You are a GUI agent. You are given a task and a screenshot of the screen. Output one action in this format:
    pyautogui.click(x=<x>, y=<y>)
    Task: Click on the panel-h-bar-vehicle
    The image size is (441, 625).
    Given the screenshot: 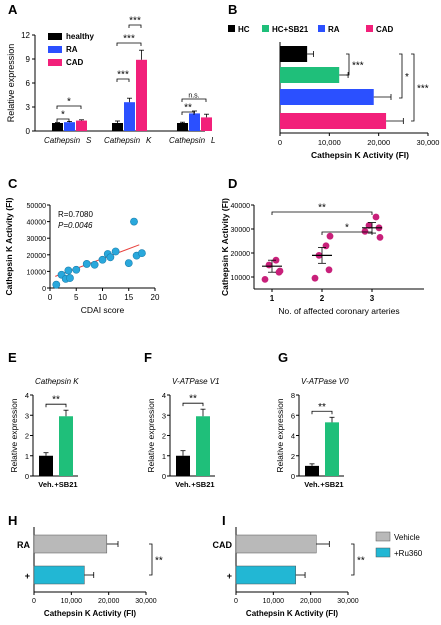 What is the action you would take?
    pyautogui.click(x=70, y=544)
    